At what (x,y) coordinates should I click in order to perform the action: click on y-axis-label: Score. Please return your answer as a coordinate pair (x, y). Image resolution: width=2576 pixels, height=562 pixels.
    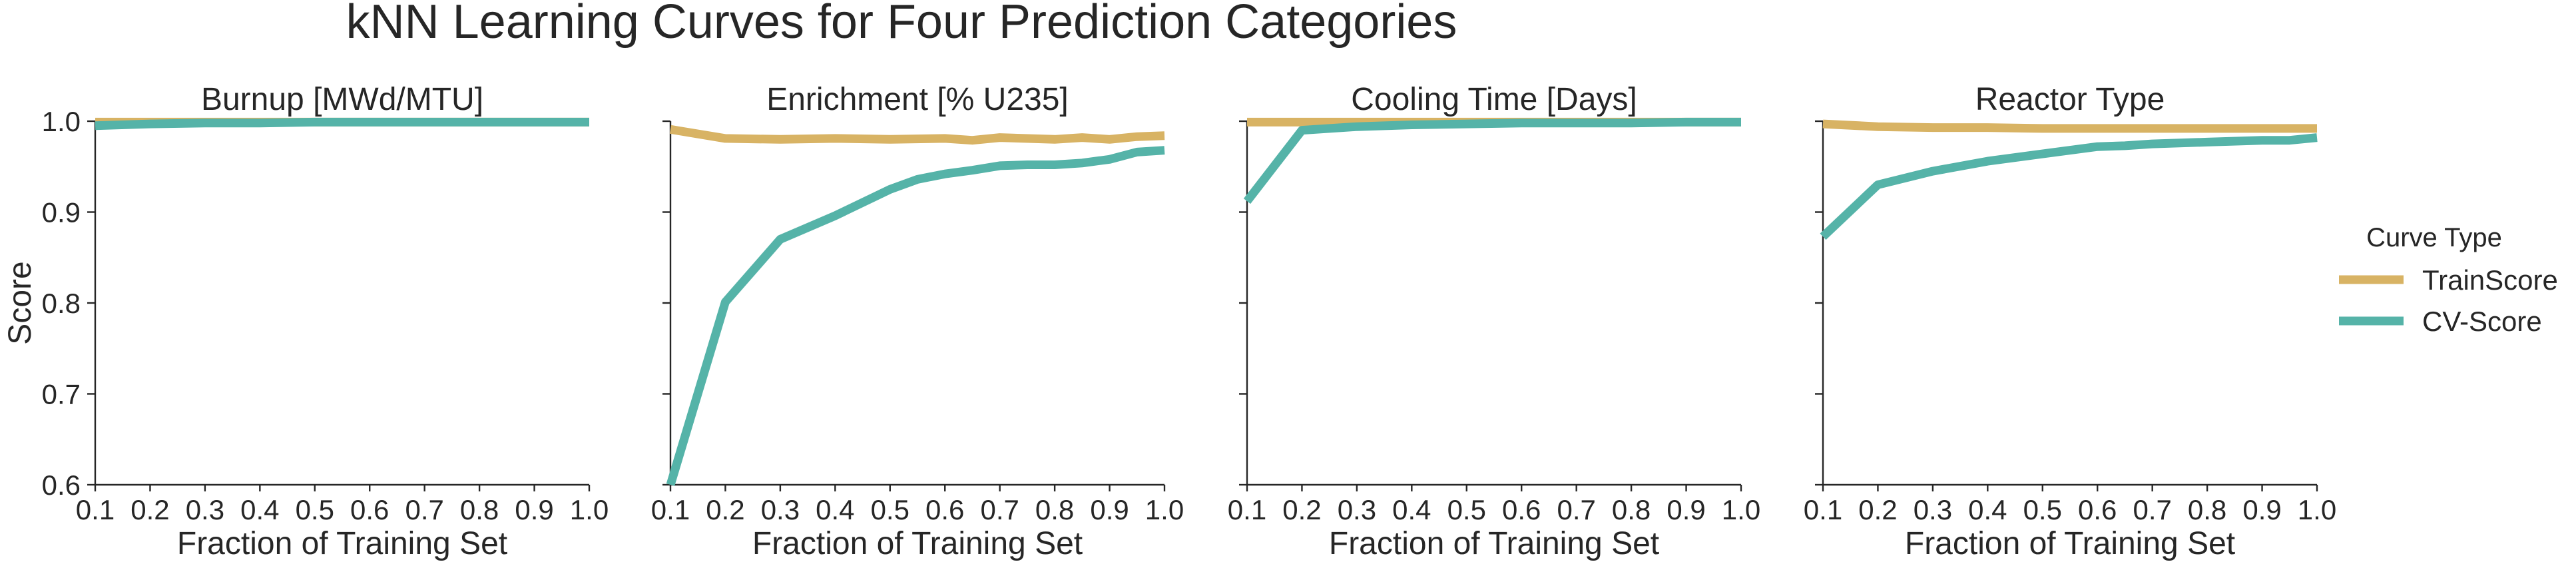
    Looking at the image, I should click on (21, 303).